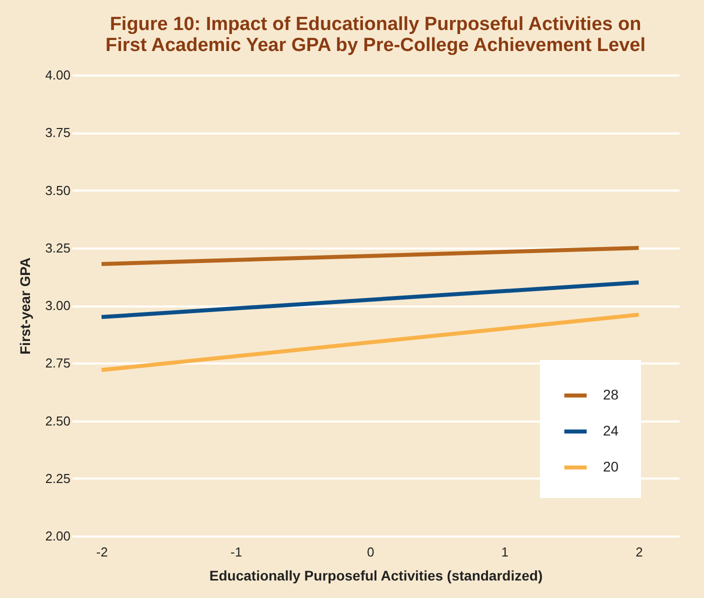  I want to click on x-tick-label: 2, so click(639, 552).